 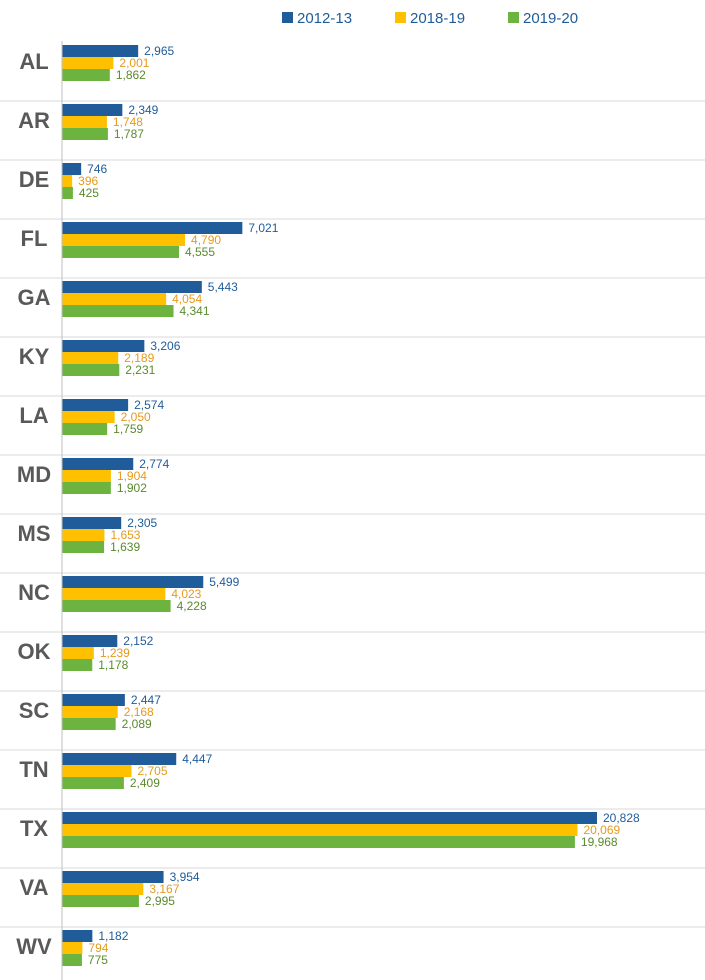 I want to click on value-label-WV-2019-20: 775, so click(x=98, y=960).